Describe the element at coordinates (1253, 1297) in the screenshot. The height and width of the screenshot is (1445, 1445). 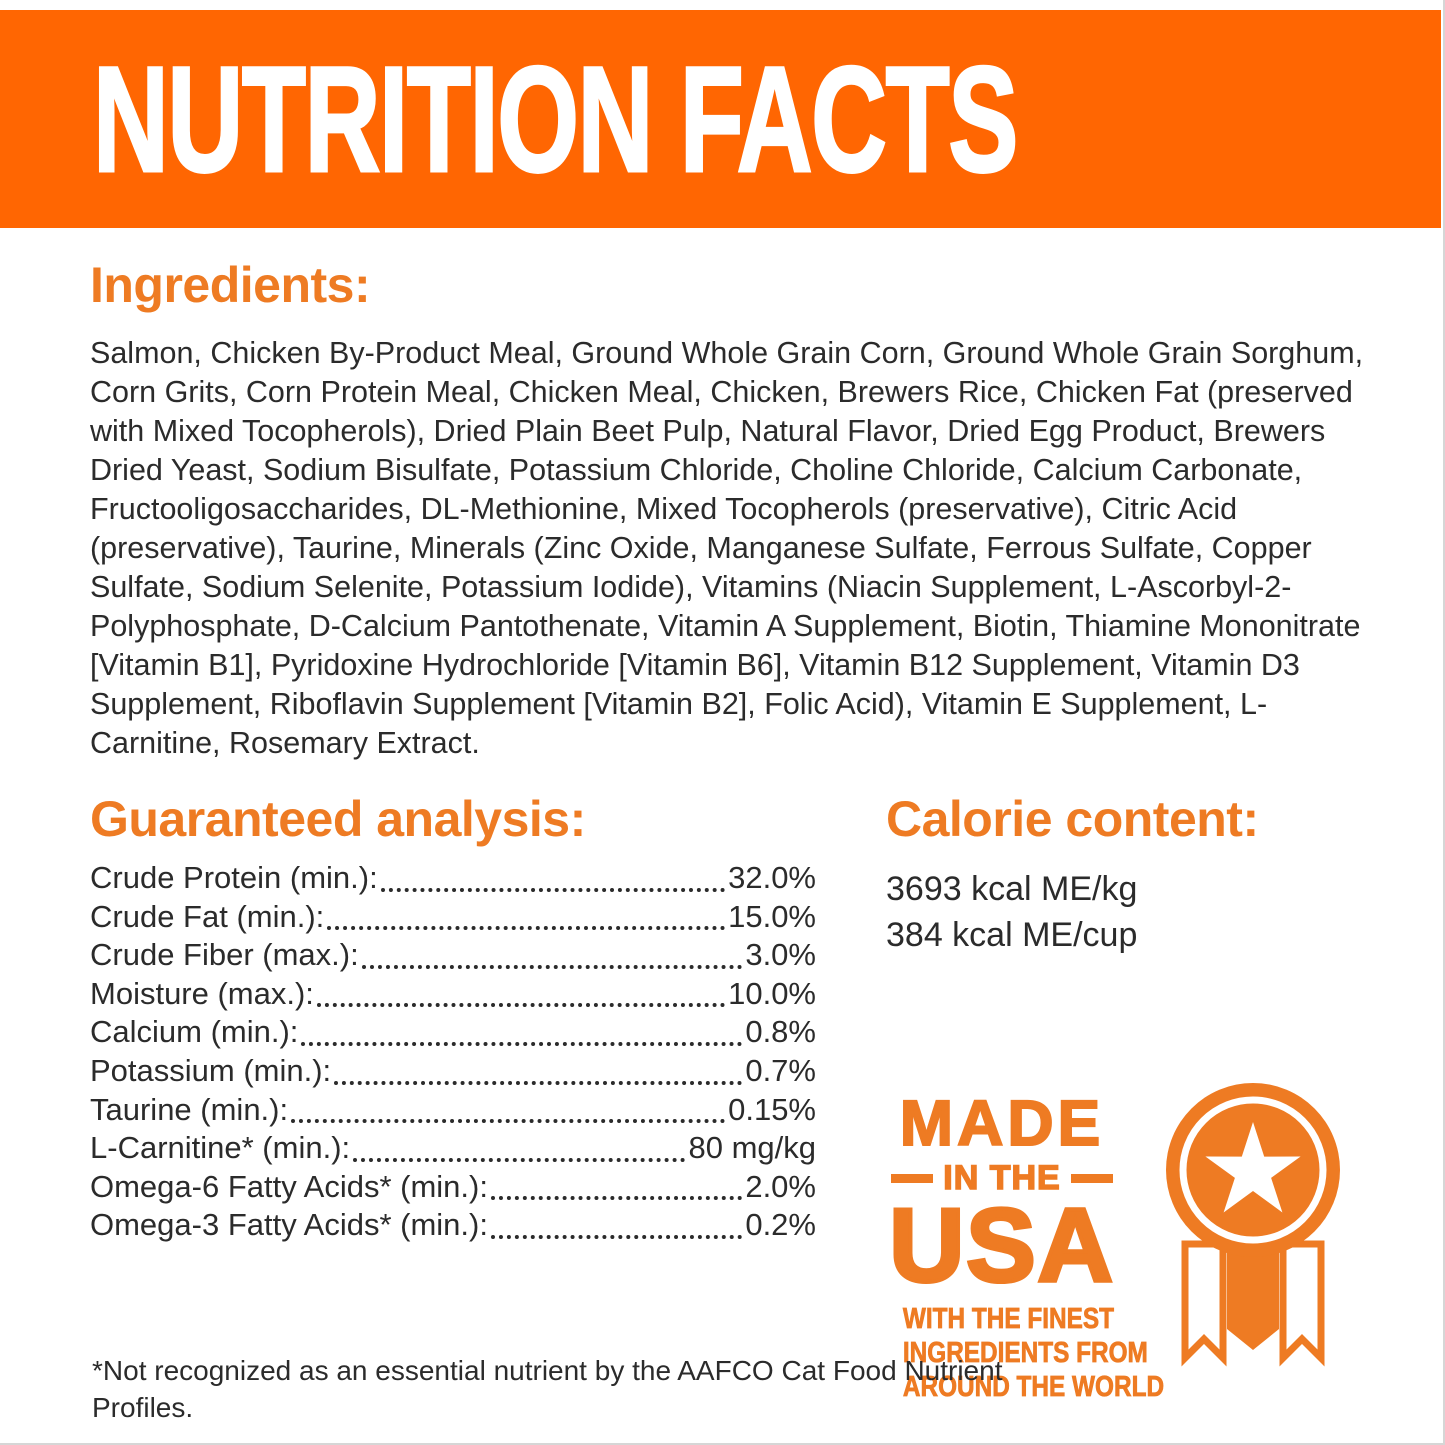
I see `ribbon-center` at that location.